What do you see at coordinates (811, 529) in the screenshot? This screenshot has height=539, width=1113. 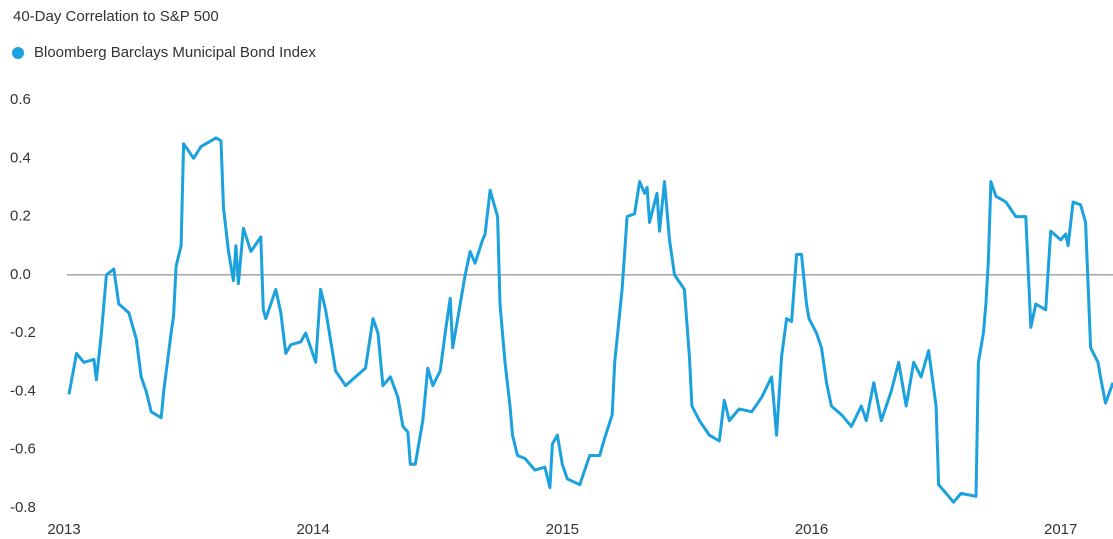 I see `x-tick-label: 2016` at bounding box center [811, 529].